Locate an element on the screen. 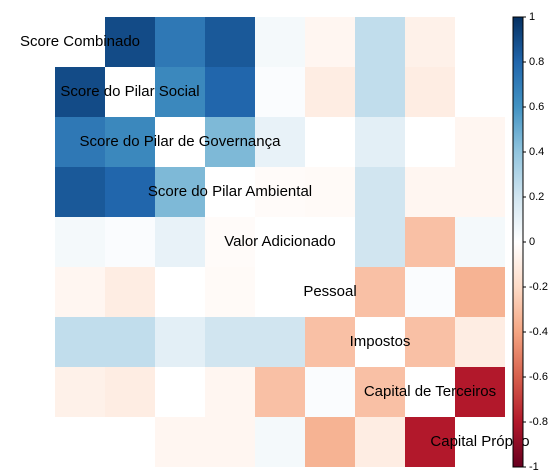 This screenshot has width=556, height=476. colorbar-tick-label: 1 is located at coordinates (532, 17).